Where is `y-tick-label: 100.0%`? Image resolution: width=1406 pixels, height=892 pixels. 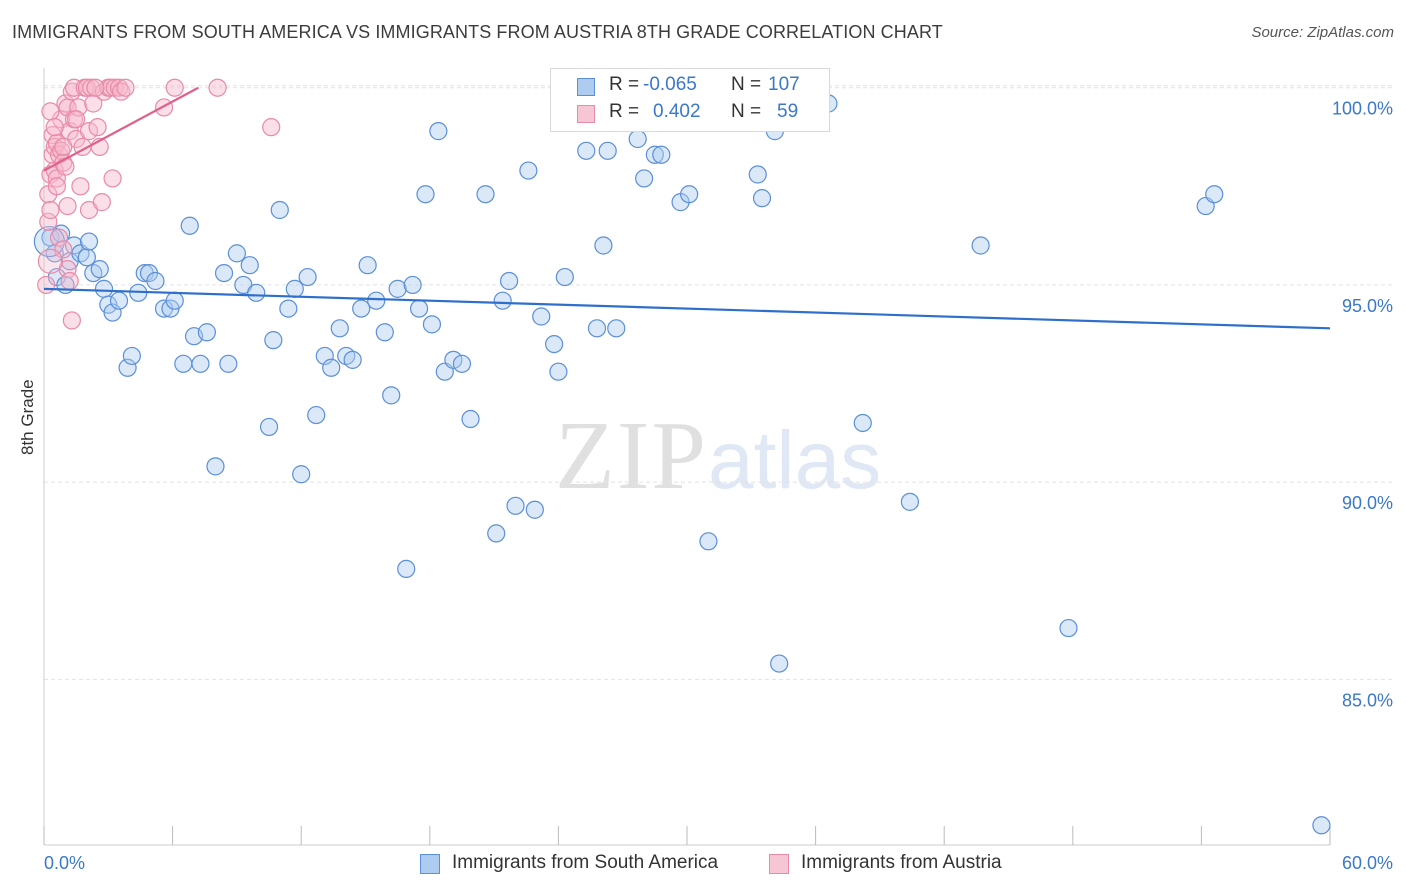 y-tick-label: 100.0% is located at coordinates (1362, 109).